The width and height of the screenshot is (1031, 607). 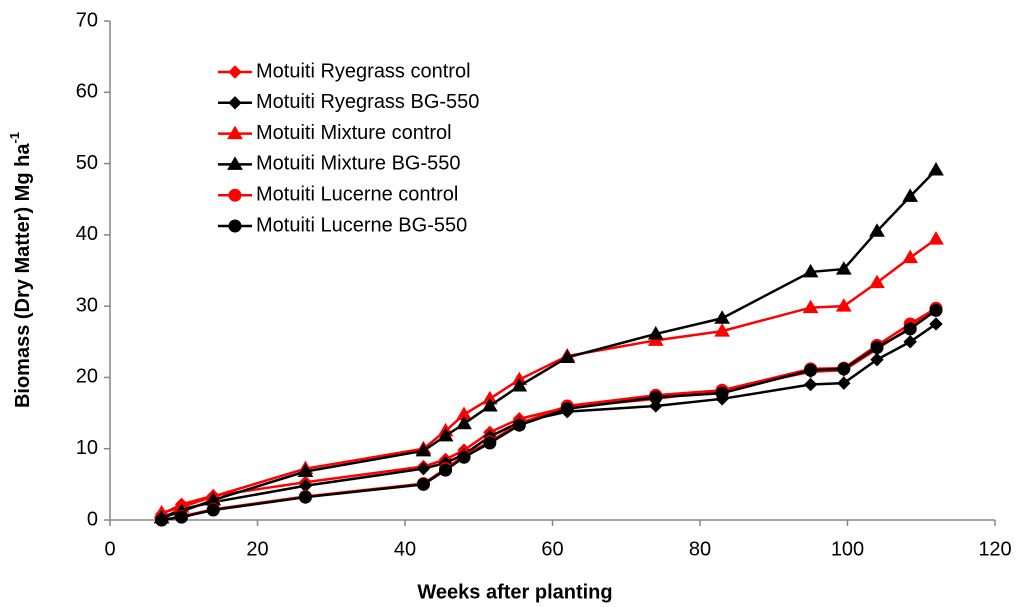 I want to click on x-tick-label: 40, so click(x=405, y=549).